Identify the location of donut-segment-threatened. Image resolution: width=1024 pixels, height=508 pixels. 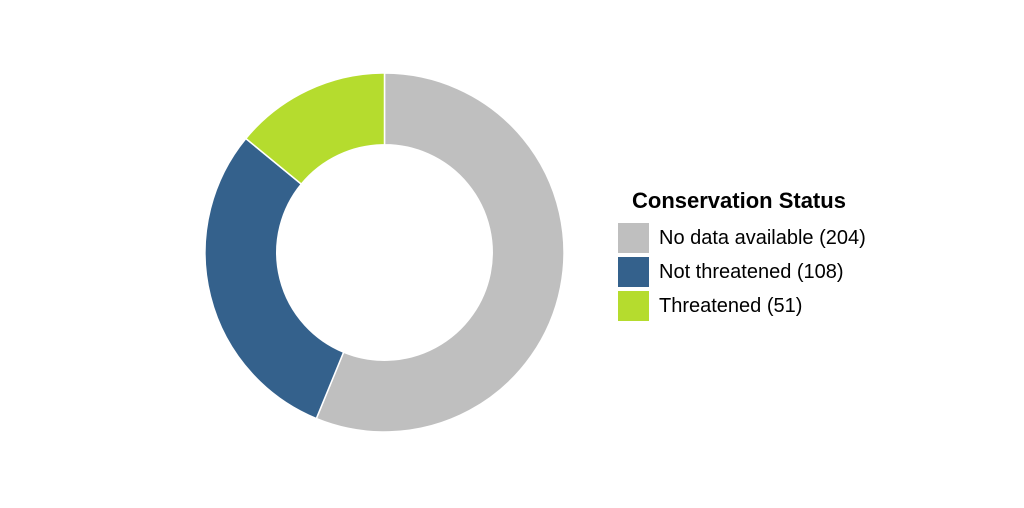
(315, 129).